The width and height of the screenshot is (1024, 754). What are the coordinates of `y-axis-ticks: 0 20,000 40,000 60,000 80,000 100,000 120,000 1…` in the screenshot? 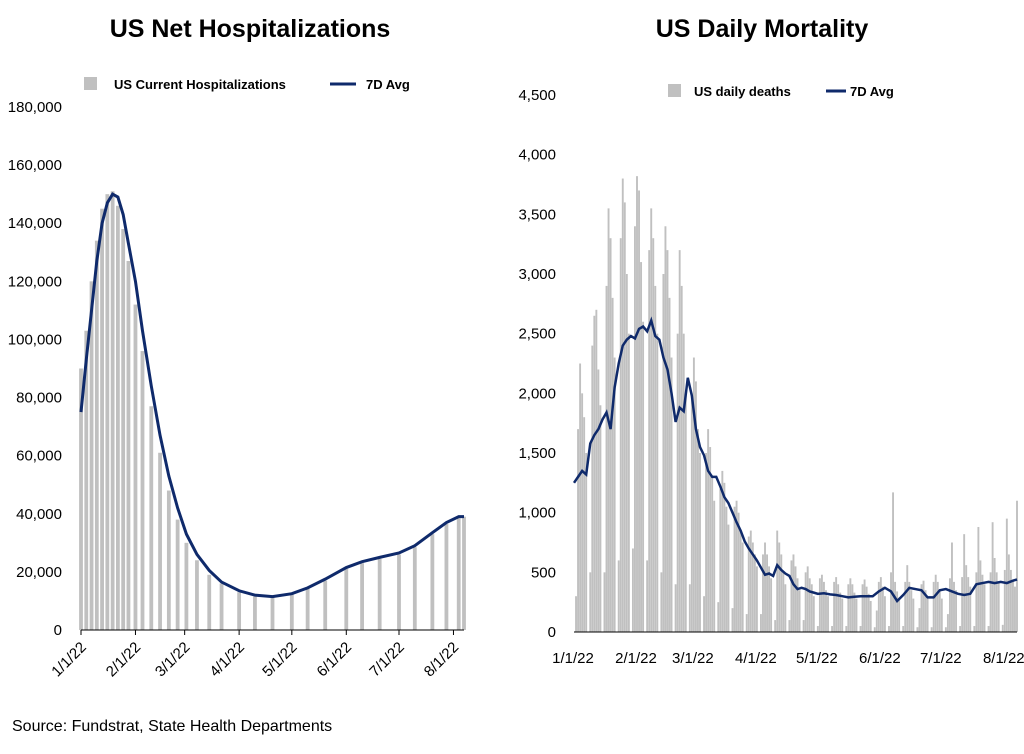 It's located at (35, 369).